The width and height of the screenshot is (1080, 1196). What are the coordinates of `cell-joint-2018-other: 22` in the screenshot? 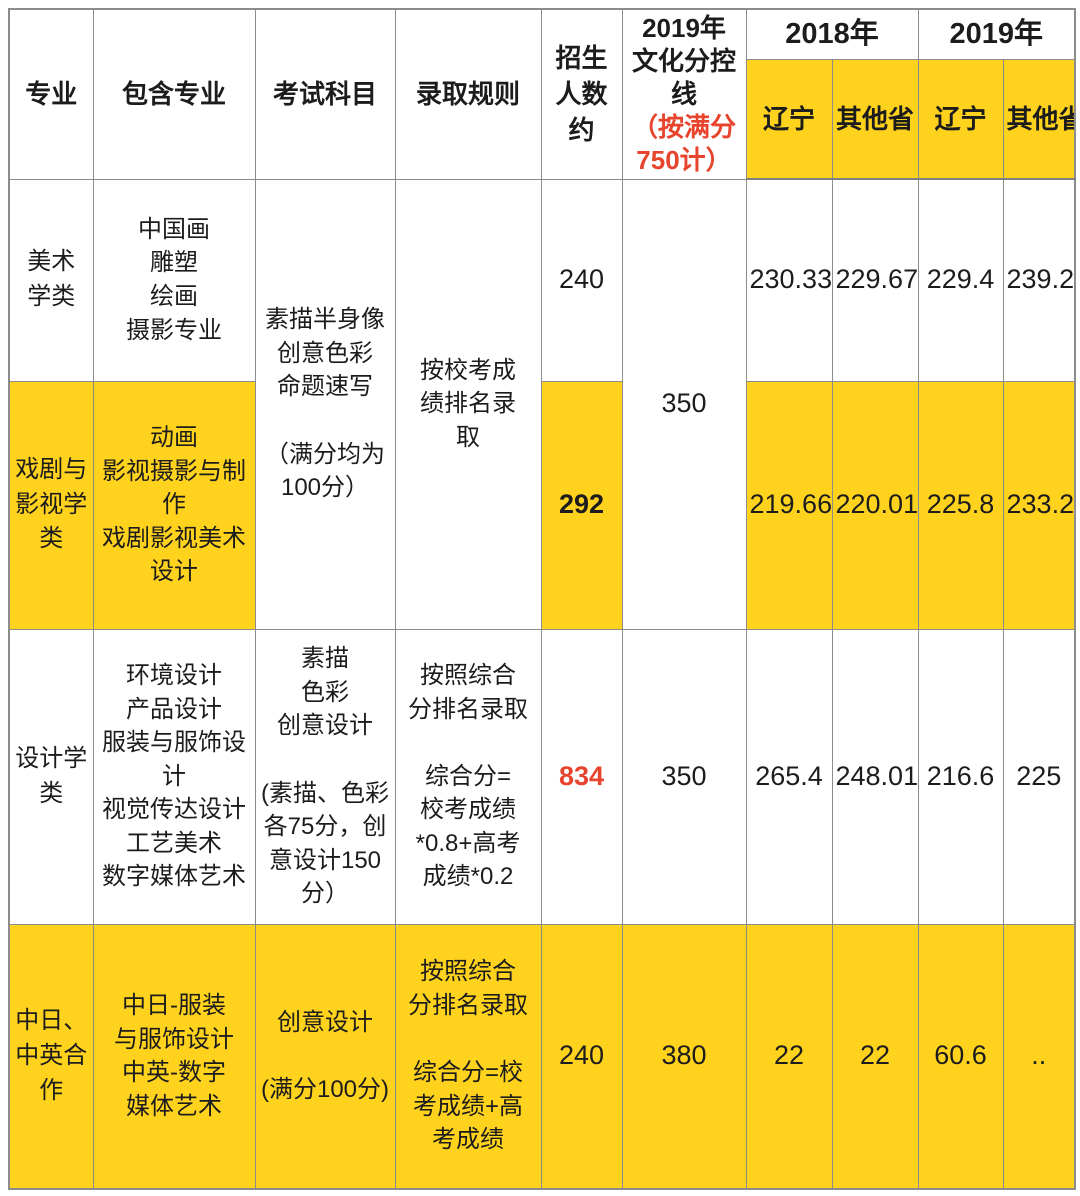 It's located at (875, 1056).